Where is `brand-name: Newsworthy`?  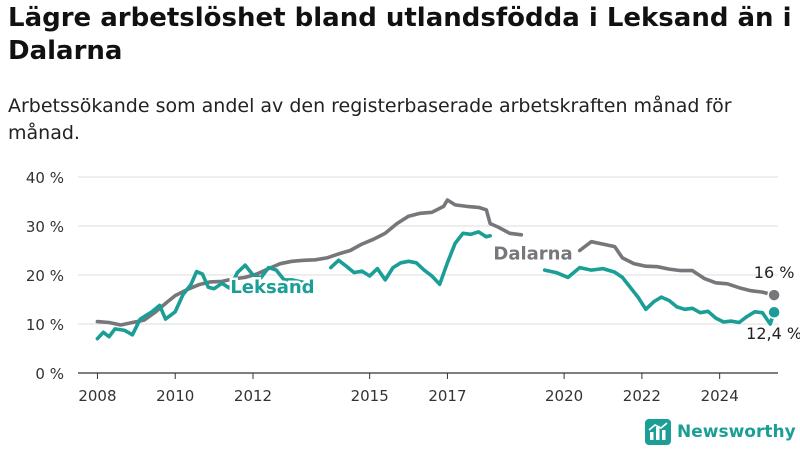
brand-name: Newsworthy is located at coordinates (736, 432).